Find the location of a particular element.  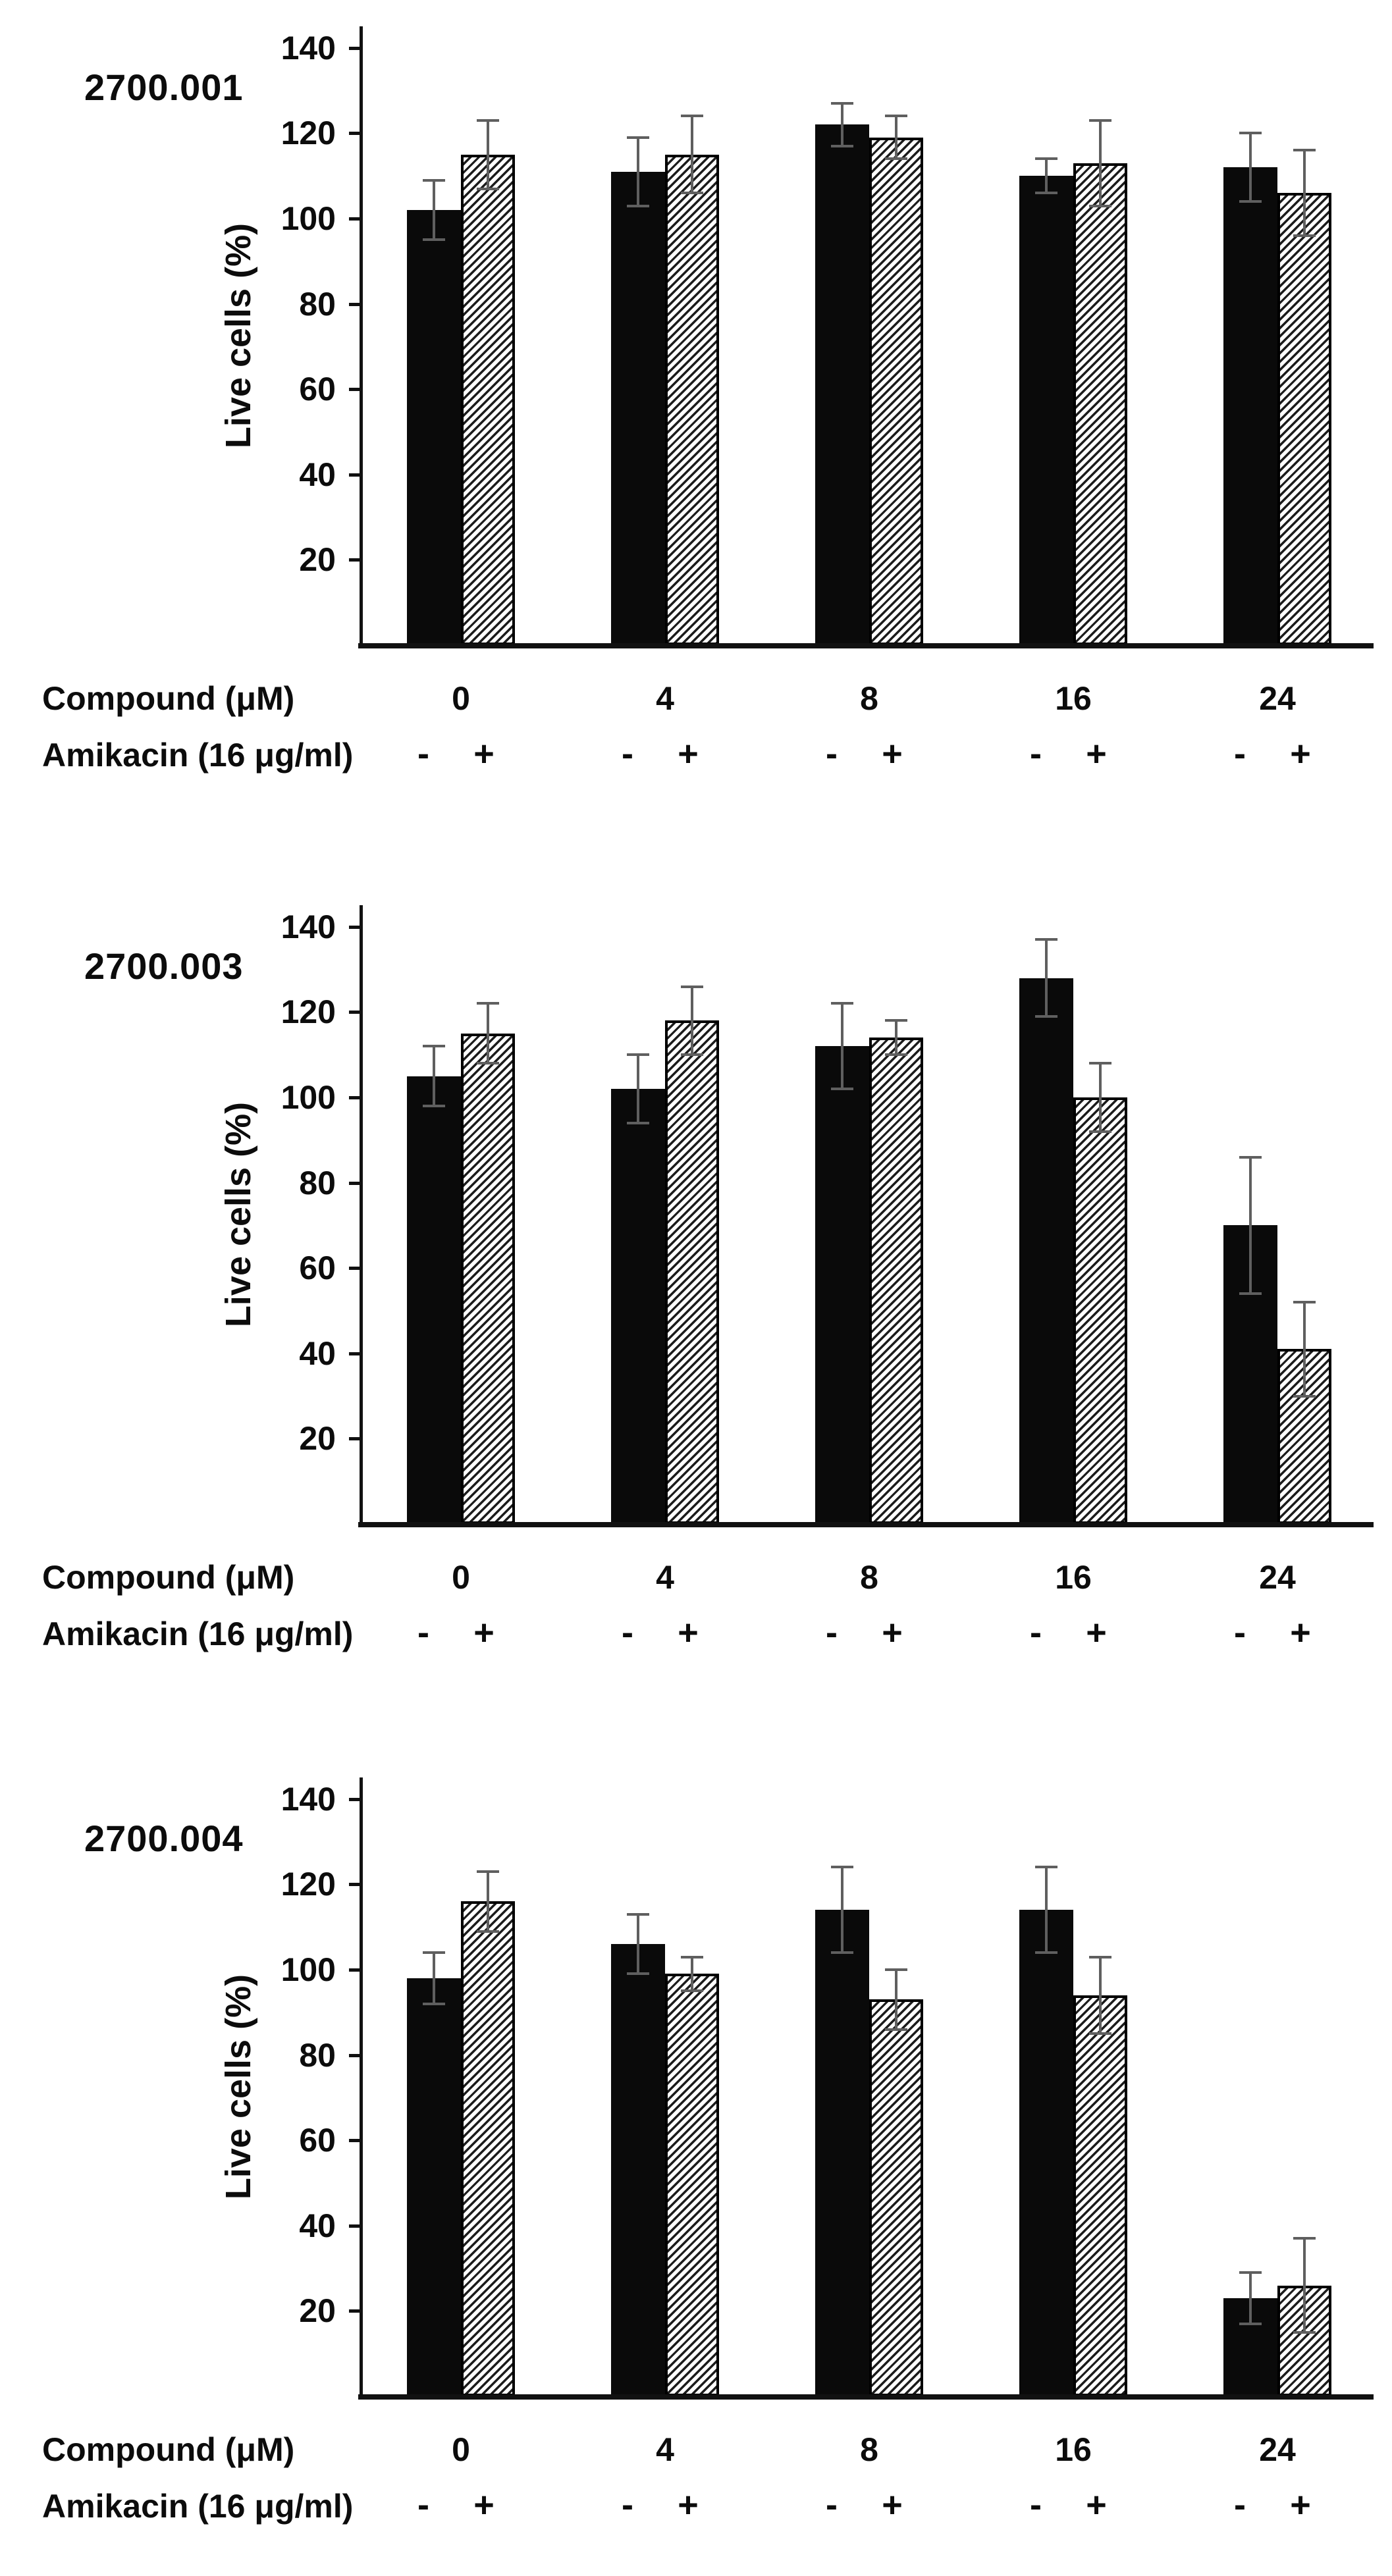

y-tick-label: 60 is located at coordinates (318, 2140).